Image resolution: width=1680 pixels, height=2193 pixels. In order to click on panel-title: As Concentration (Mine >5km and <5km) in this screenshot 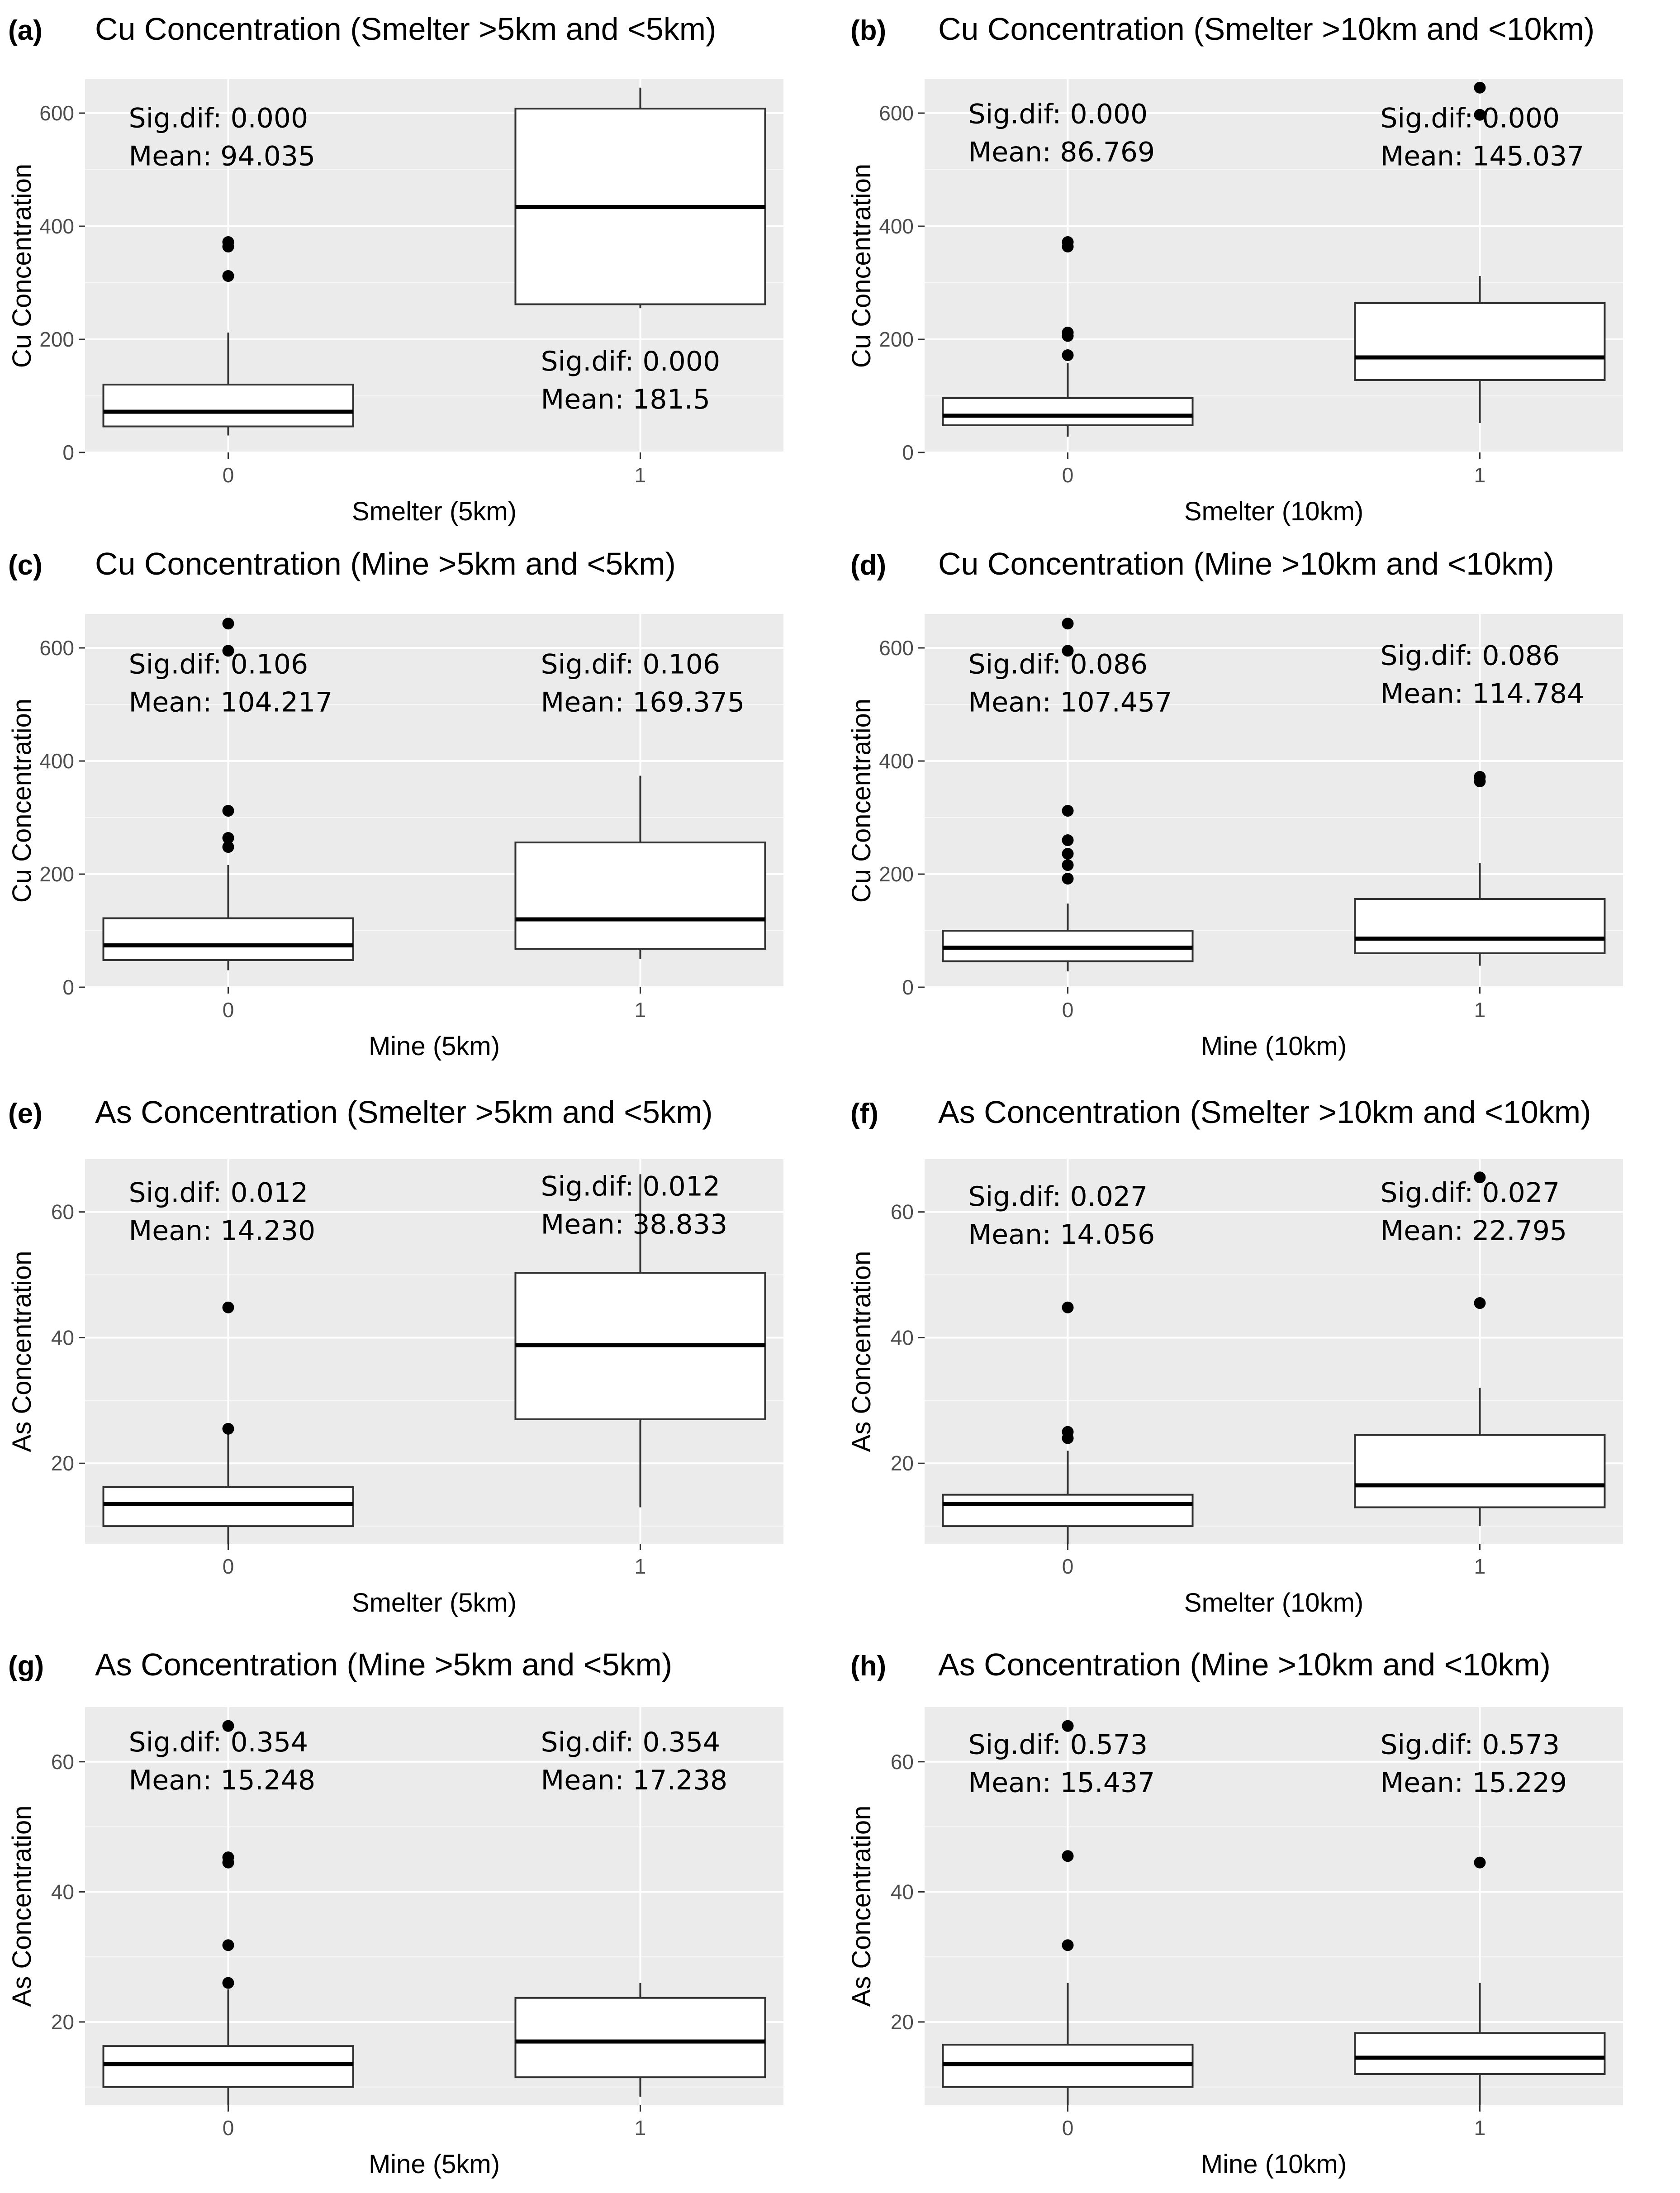, I will do `click(383, 1664)`.